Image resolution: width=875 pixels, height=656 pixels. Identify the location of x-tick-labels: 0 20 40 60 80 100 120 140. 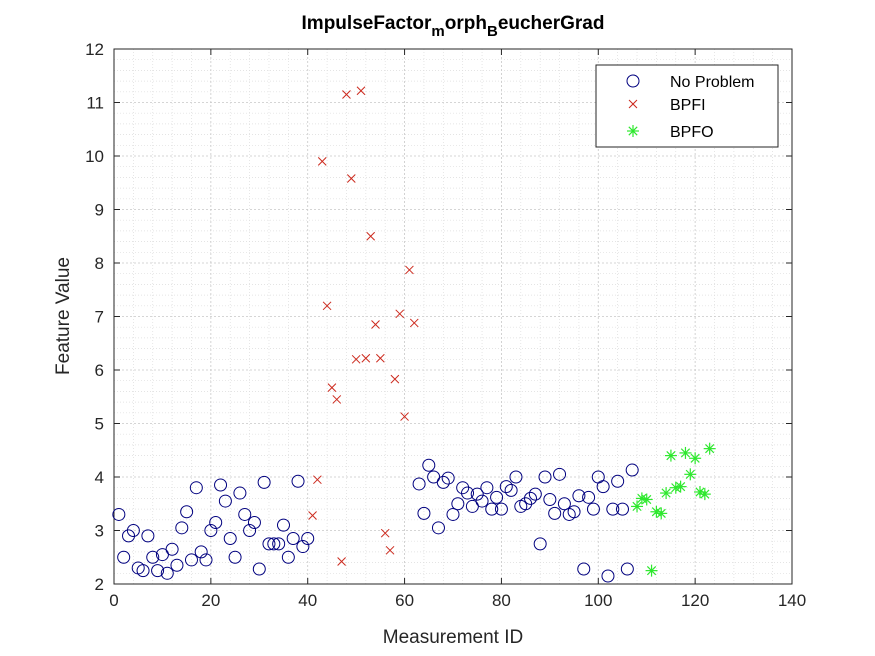
(457, 600).